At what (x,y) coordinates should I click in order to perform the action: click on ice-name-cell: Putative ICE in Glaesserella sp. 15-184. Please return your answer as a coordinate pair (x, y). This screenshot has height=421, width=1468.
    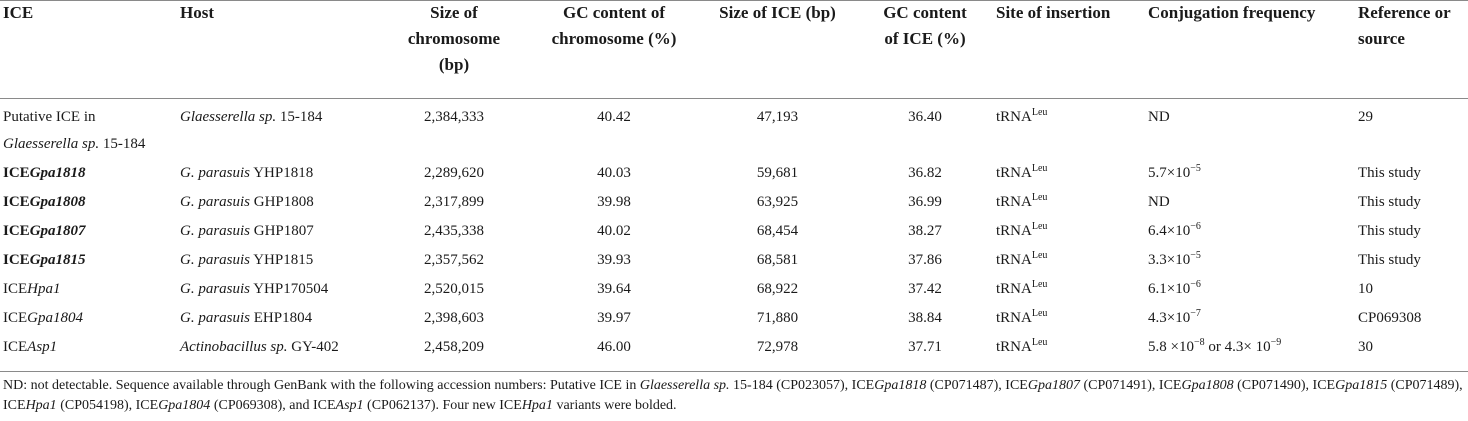
    Looking at the image, I should click on (74, 130).